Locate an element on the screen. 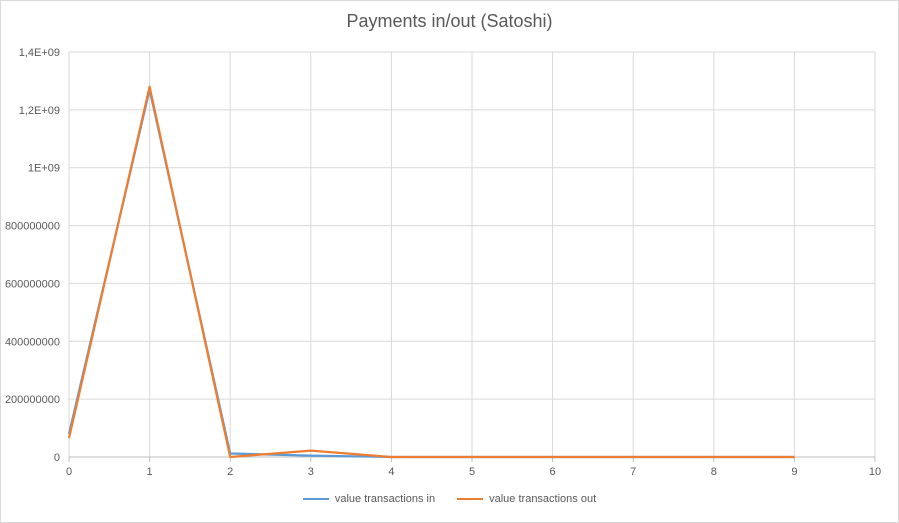  legend-swatch-out is located at coordinates (470, 499).